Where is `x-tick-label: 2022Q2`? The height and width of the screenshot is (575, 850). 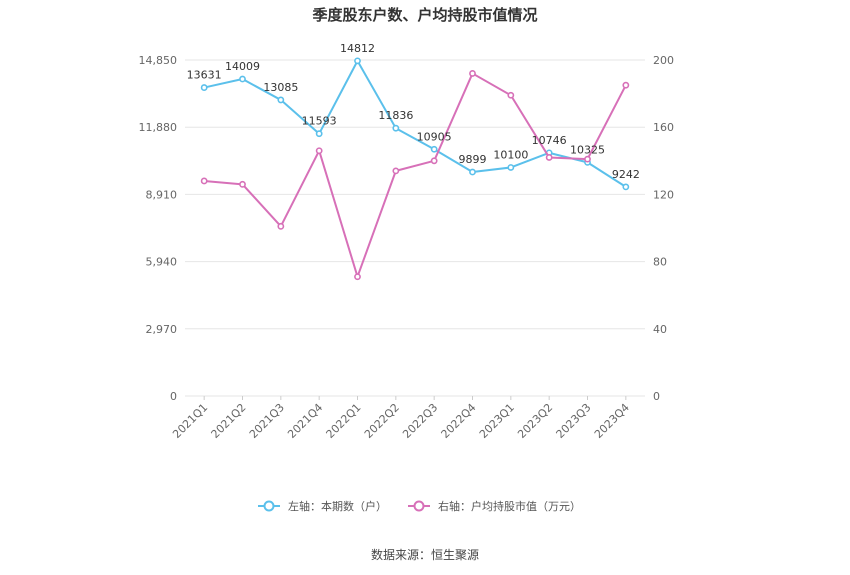 x-tick-label: 2022Q2 is located at coordinates (382, 421).